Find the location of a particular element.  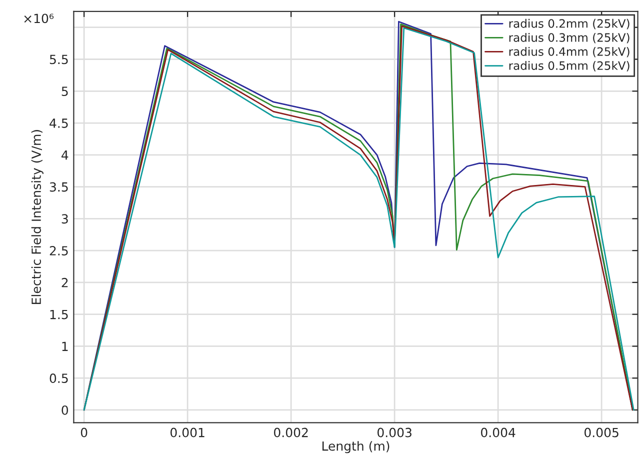

text: ×10⁶ is located at coordinates (39, 19).